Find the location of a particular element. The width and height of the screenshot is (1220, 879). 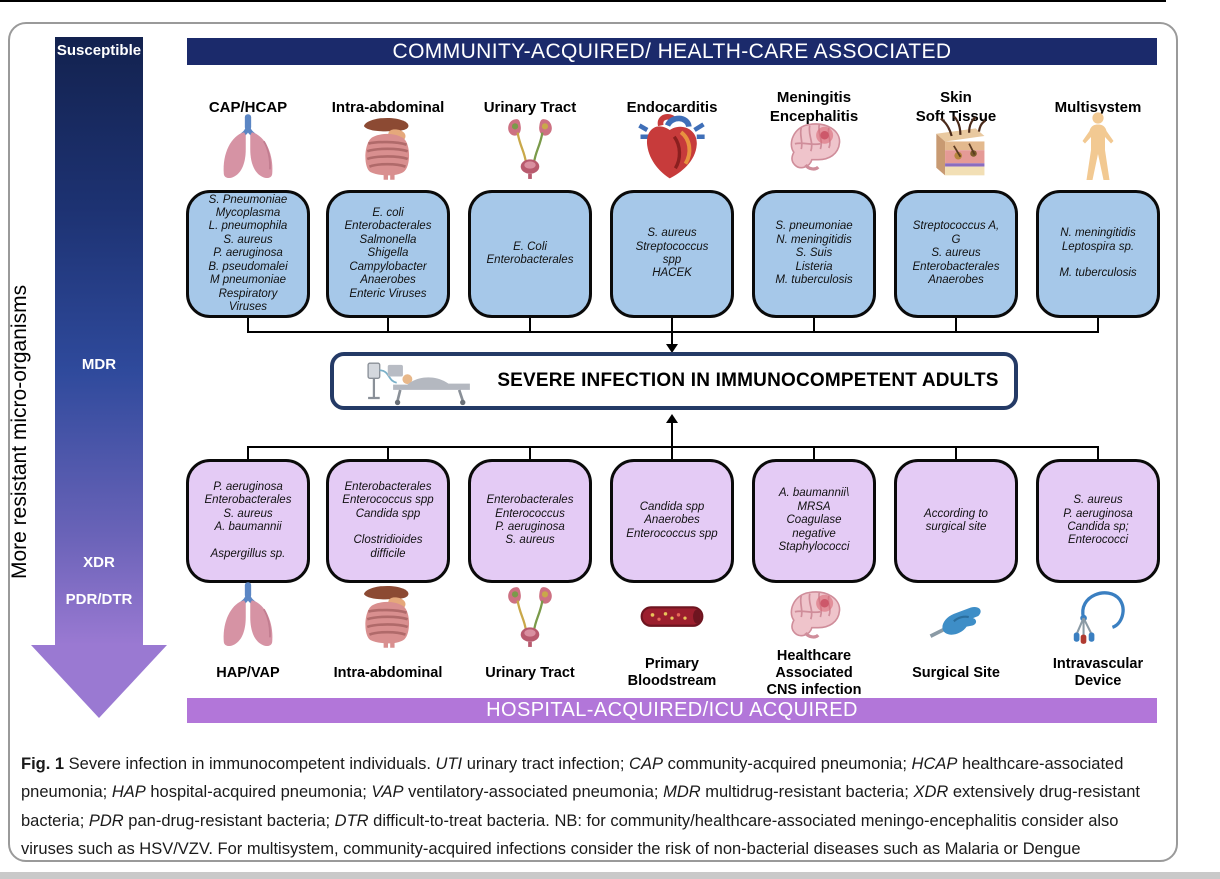

organism-name: Staphylococci is located at coordinates (814, 547).